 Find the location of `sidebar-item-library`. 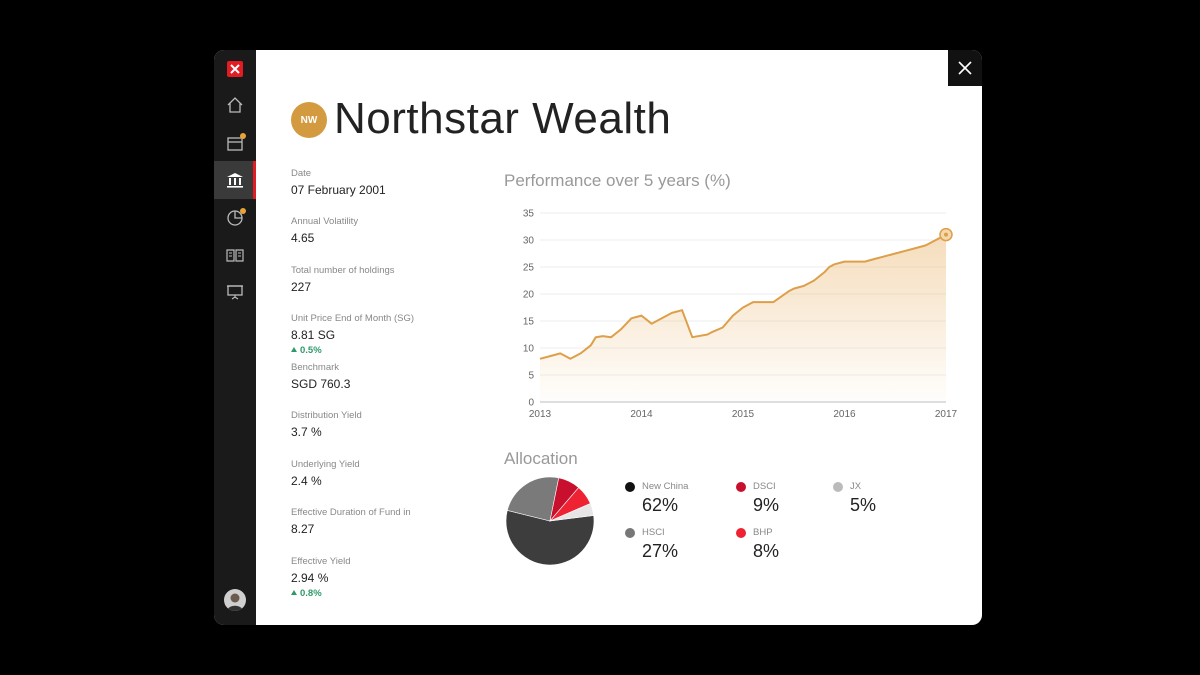

sidebar-item-library is located at coordinates (235, 255).